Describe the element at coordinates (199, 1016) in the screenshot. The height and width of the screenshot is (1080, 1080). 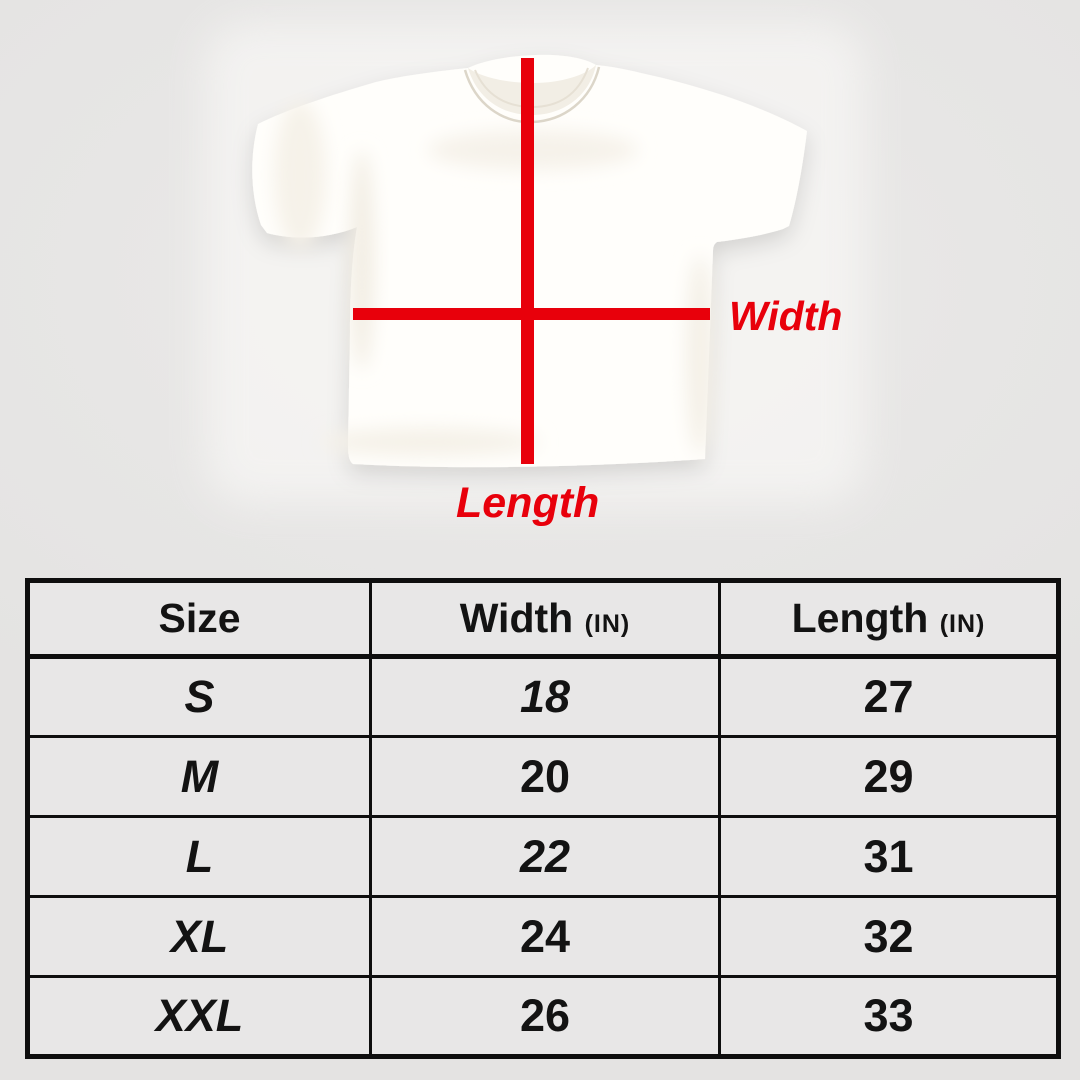
I see `size-cell: XXL` at that location.